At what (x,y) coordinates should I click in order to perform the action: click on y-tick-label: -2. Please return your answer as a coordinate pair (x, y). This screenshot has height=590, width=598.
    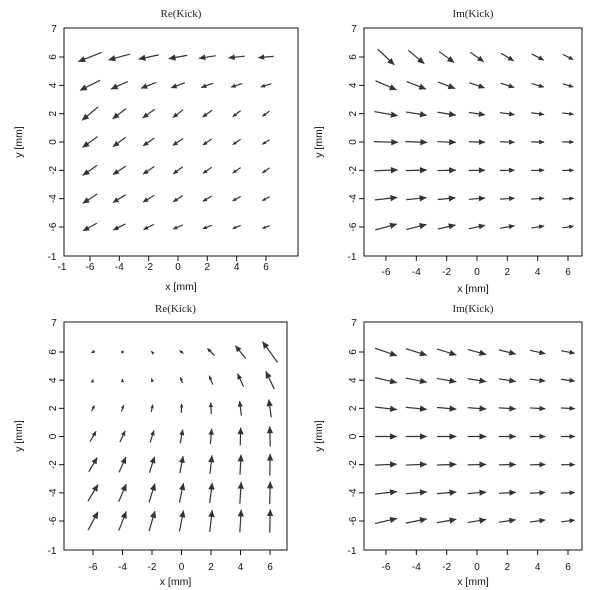
    Looking at the image, I should click on (353, 169).